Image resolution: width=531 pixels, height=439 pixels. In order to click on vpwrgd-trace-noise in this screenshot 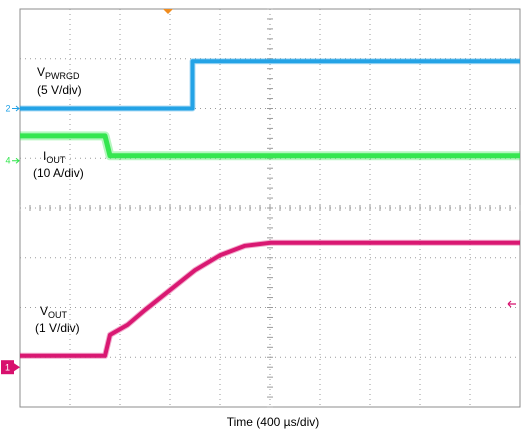, I will do `click(270, 85)`.